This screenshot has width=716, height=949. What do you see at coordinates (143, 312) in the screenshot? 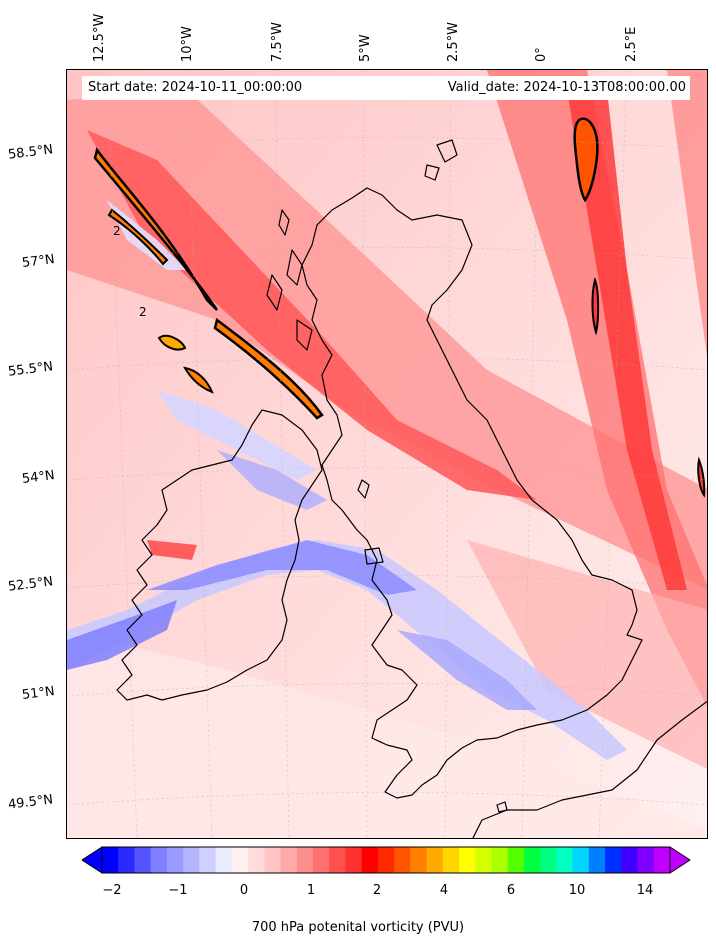
I see `contour-label-2-b: 2` at bounding box center [143, 312].